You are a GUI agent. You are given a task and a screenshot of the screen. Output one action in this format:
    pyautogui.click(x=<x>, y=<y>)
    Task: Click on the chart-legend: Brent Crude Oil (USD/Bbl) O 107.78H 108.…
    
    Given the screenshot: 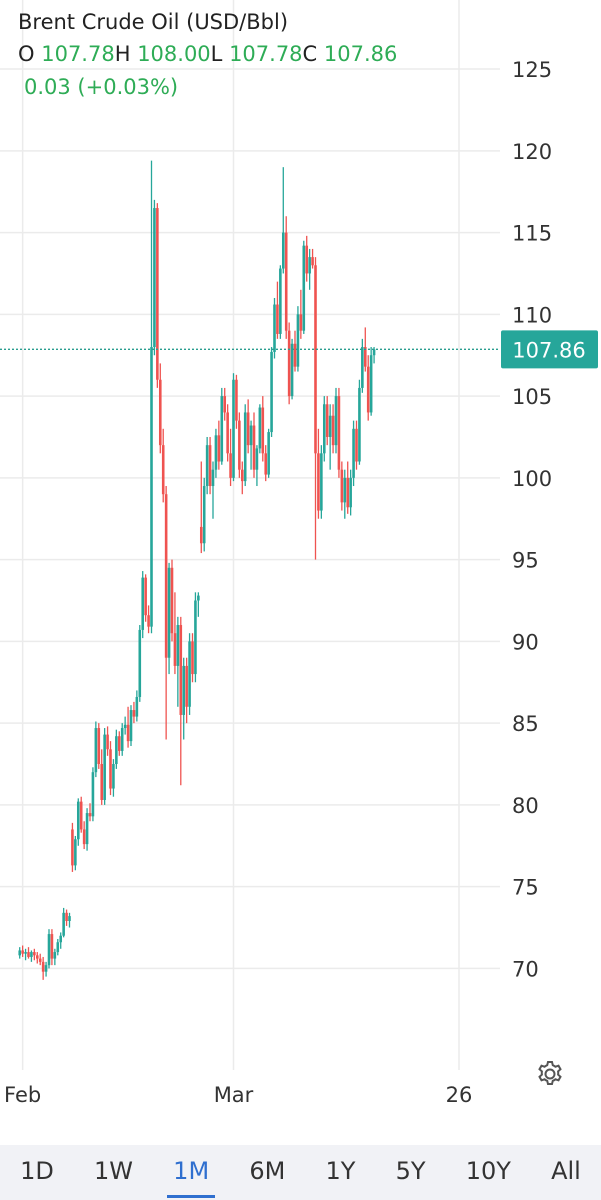 What is the action you would take?
    pyautogui.click(x=207, y=55)
    